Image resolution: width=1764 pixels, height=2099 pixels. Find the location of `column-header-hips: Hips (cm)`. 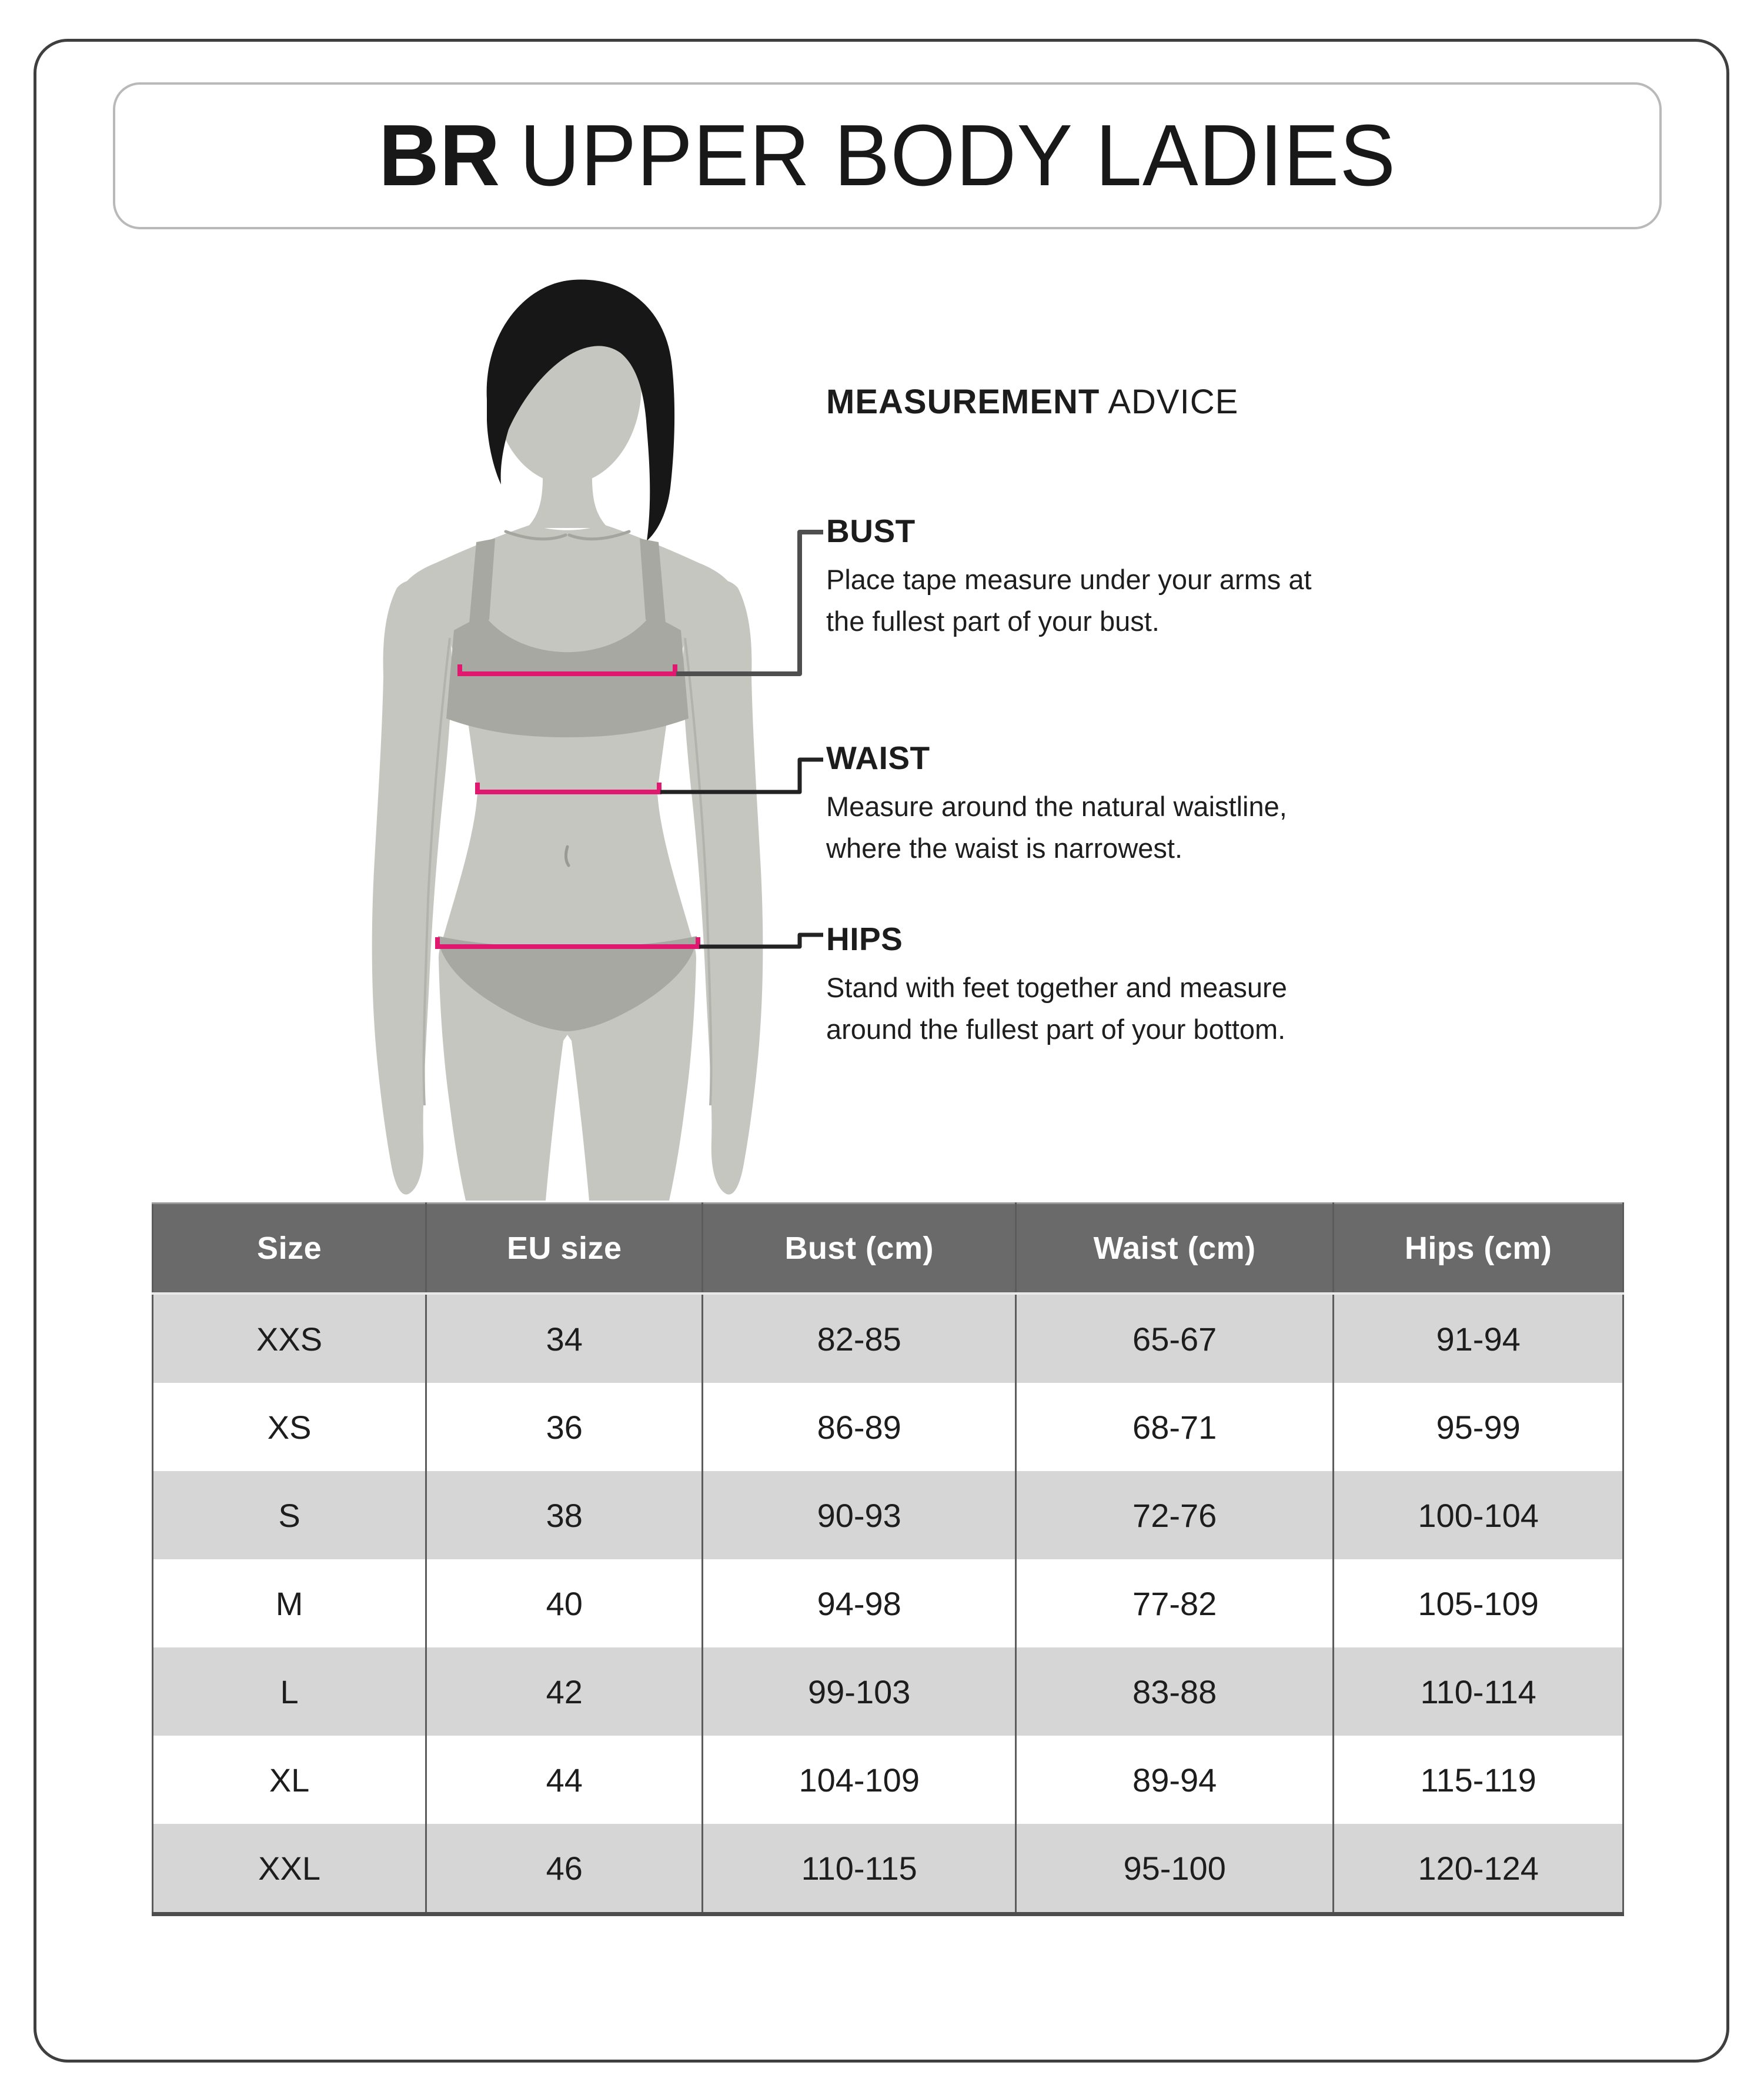

column-header-hips: Hips (cm) is located at coordinates (1477, 1249).